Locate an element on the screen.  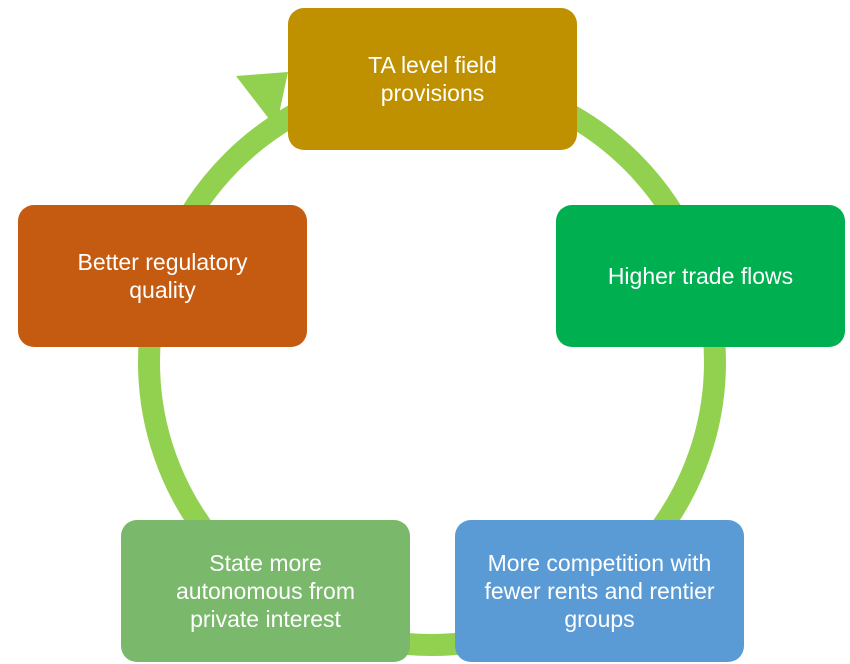
node: Higher trade flows is located at coordinates (700, 276).